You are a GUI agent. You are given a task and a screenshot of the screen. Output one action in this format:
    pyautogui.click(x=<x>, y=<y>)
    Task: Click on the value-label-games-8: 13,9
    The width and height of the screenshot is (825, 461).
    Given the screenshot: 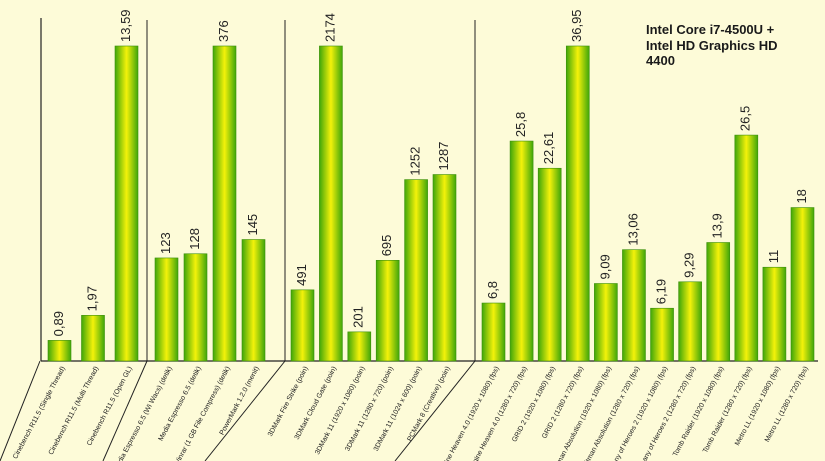 What is the action you would take?
    pyautogui.click(x=717, y=225)
    